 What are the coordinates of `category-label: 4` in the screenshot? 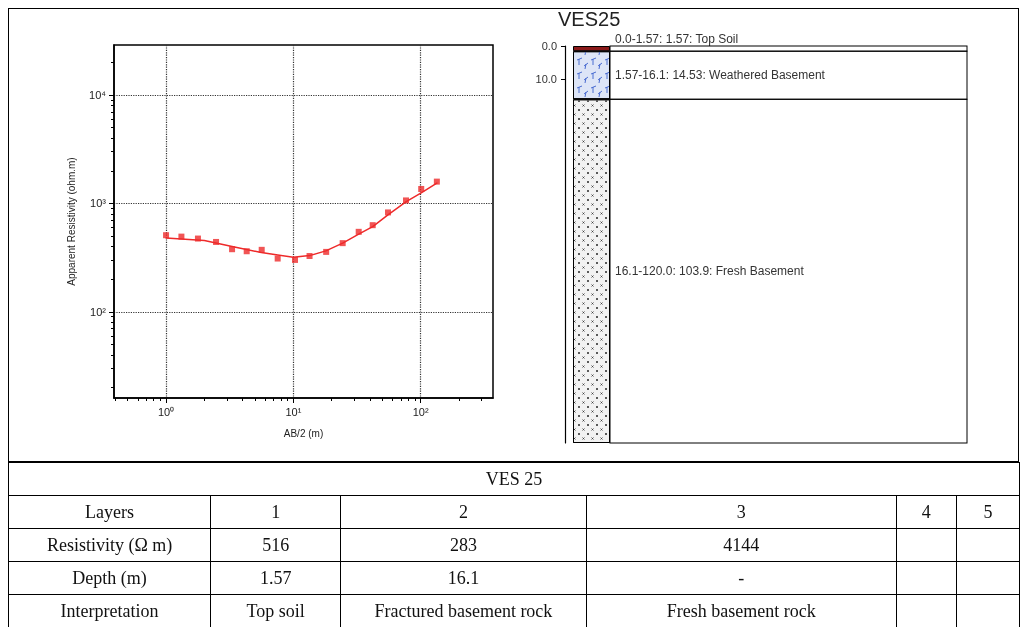 It's located at (926, 512).